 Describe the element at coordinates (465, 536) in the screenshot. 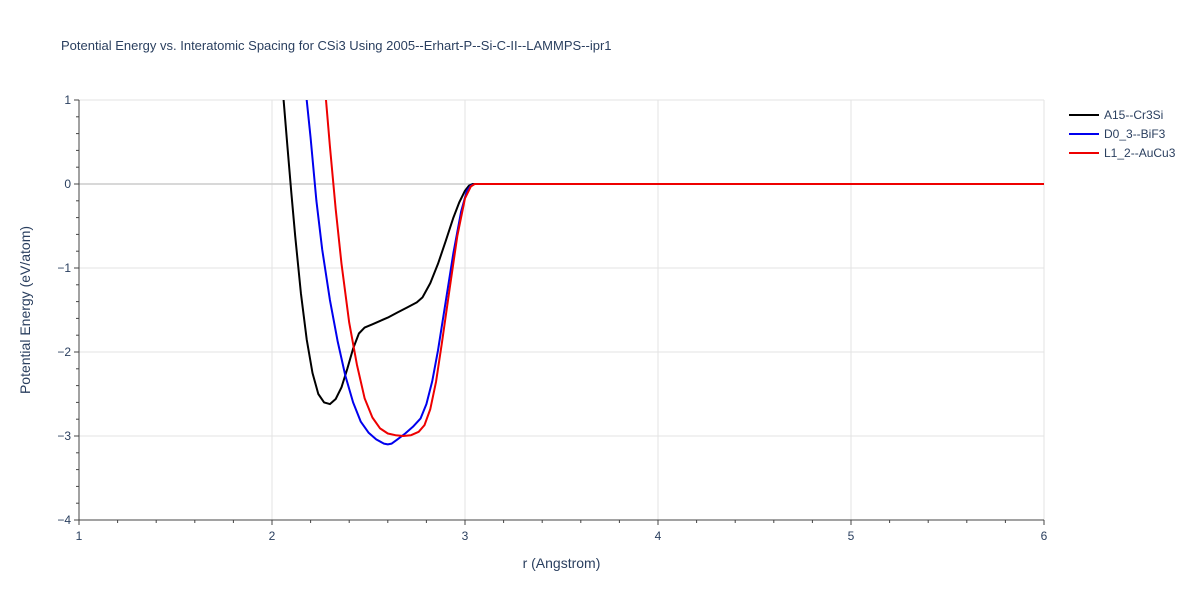

I see `x-tick-label: 3` at that location.